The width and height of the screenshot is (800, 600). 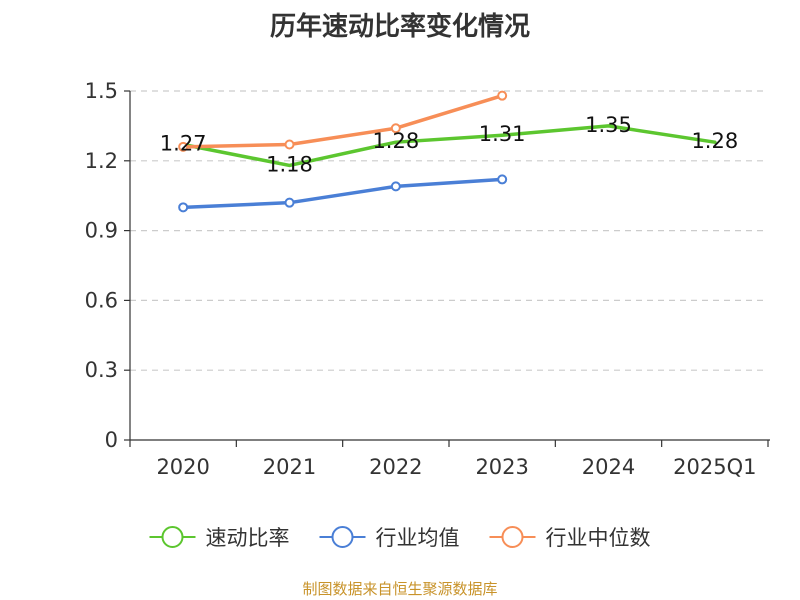 What do you see at coordinates (101, 161) in the screenshot?
I see `y-tick-label: 1.2` at bounding box center [101, 161].